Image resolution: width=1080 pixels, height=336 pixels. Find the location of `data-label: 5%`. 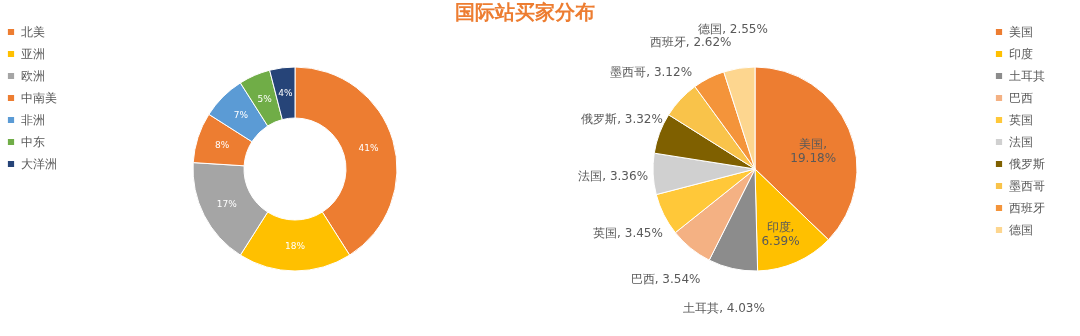

data-label: 5% is located at coordinates (265, 98).